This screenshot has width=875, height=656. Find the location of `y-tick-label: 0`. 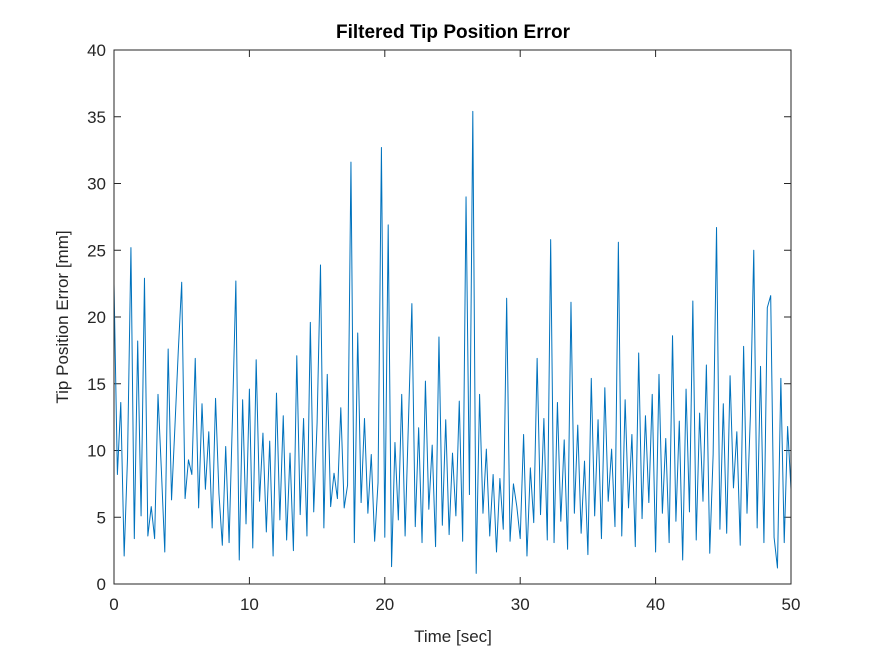

y-tick-label: 0 is located at coordinates (101, 584).